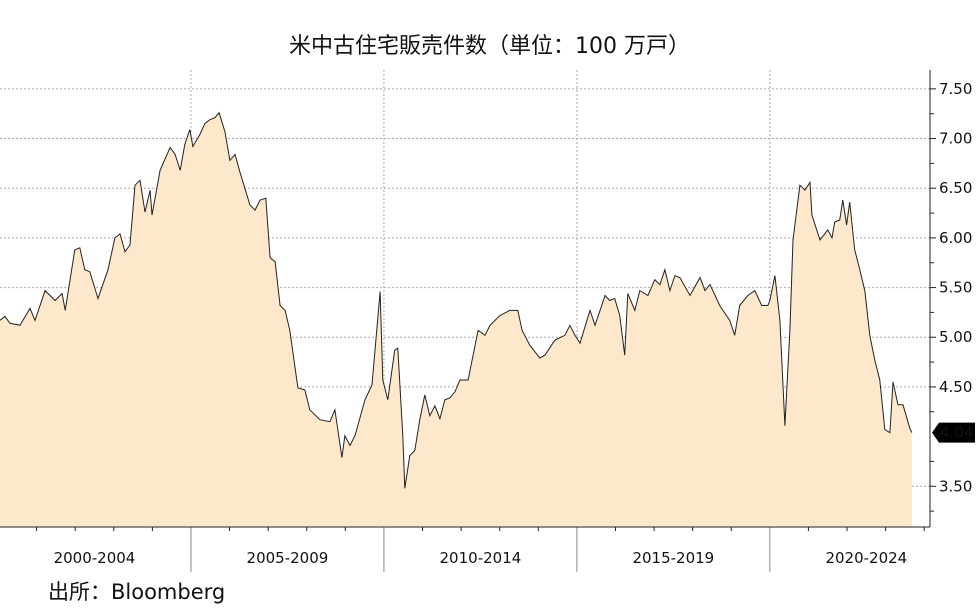  I want to click on y-tick-label: 6.00, so click(955, 238).